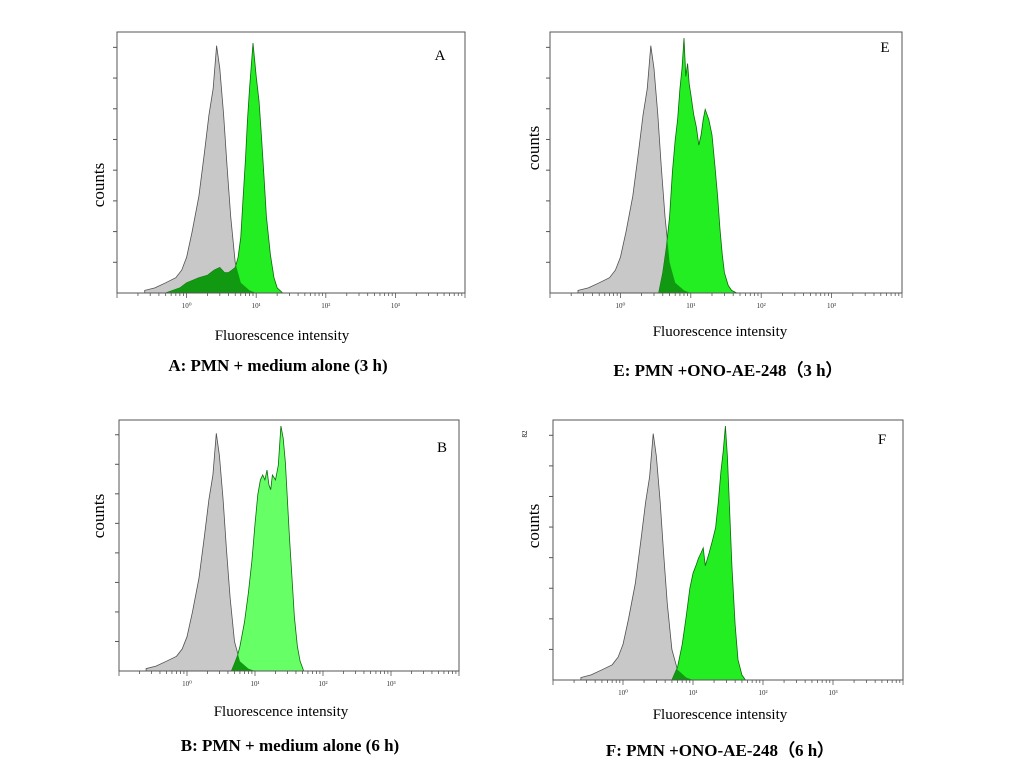 The image size is (1024, 768). Describe the element at coordinates (720, 715) in the screenshot. I see `xlabel-f: Fluorescence intensity` at that location.